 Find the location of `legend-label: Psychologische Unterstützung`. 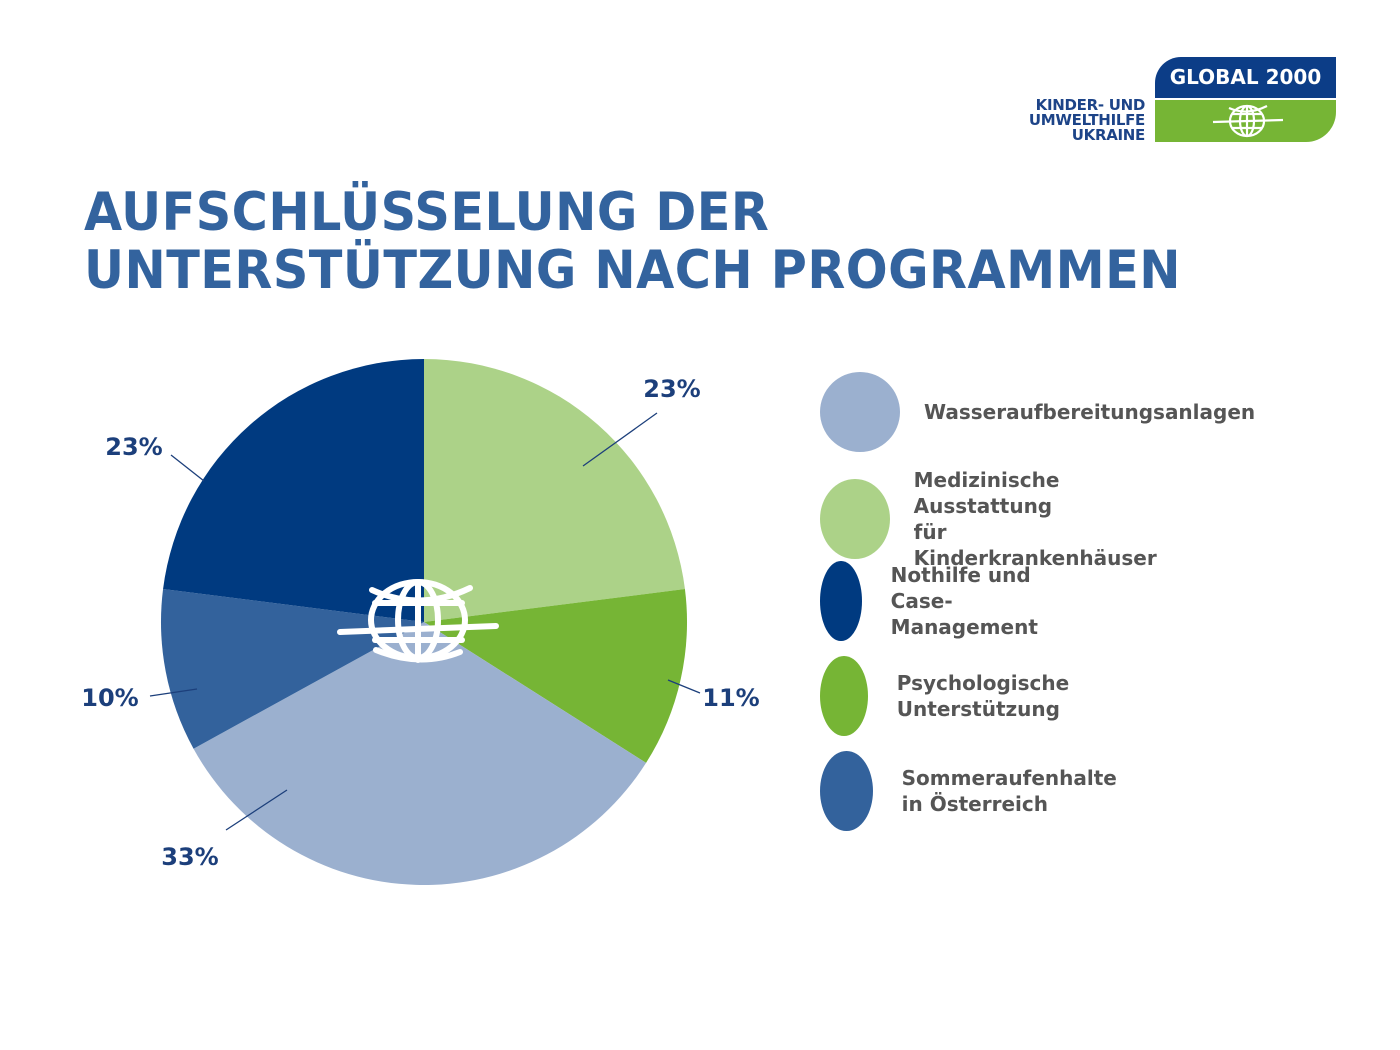

legend-label: Psychologische Unterstützung is located at coordinates (983, 696).